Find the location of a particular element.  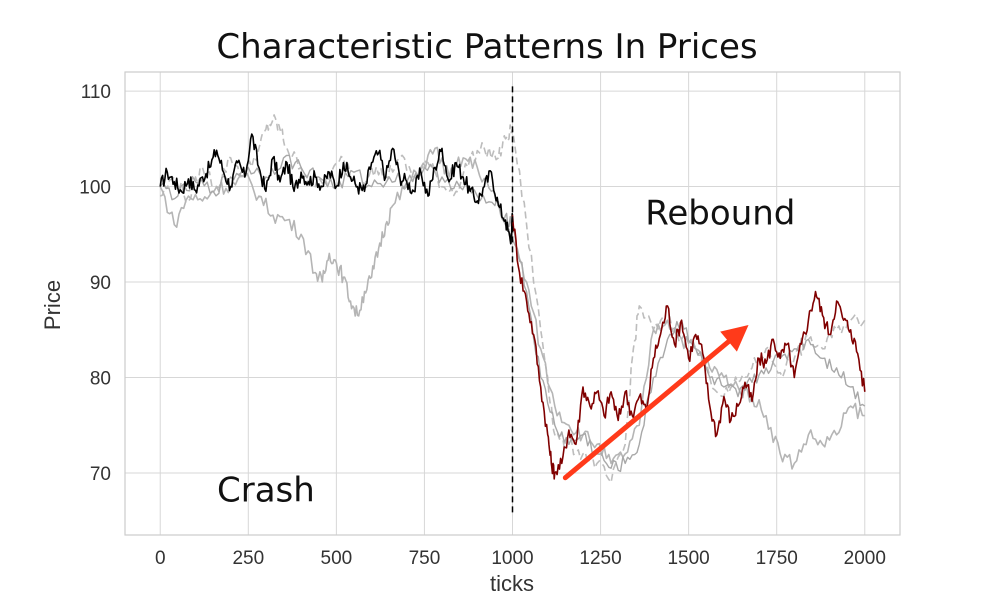

x-tick-label: 1500 is located at coordinates (688, 558).